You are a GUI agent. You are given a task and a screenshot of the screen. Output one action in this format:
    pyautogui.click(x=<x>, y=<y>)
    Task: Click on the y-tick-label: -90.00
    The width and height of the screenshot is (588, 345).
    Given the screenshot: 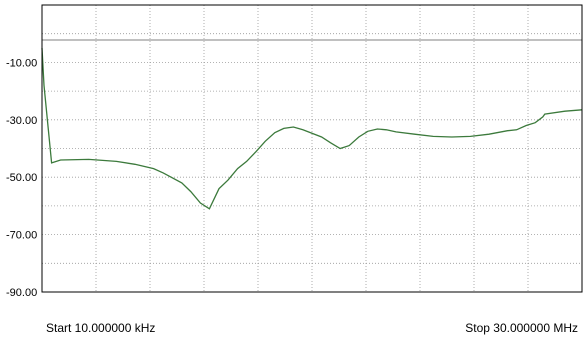 What is the action you would take?
    pyautogui.click(x=21, y=293)
    